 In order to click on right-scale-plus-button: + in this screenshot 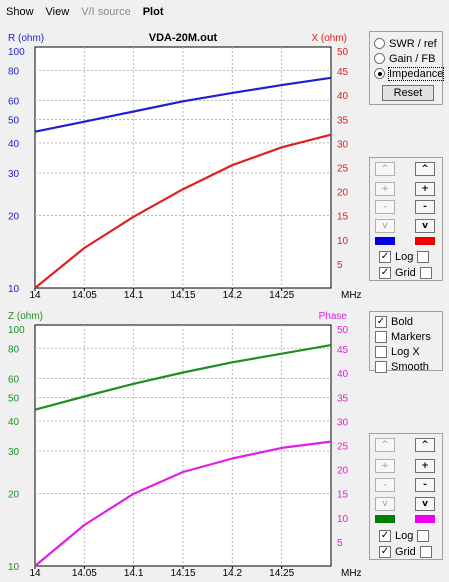, I will do `click(425, 189)`.